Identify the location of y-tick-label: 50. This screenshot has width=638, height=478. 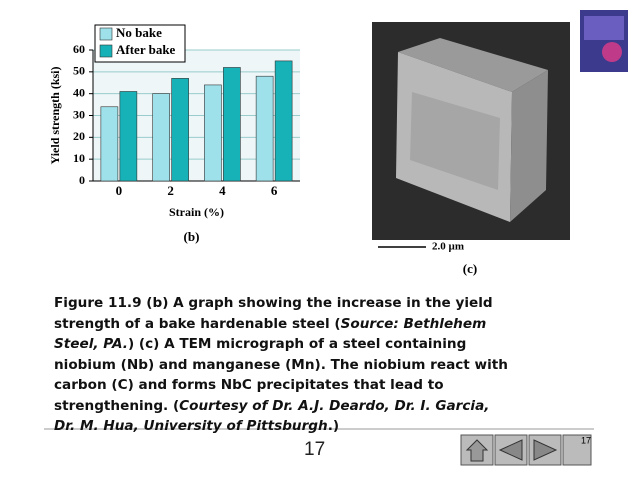
(79, 71).